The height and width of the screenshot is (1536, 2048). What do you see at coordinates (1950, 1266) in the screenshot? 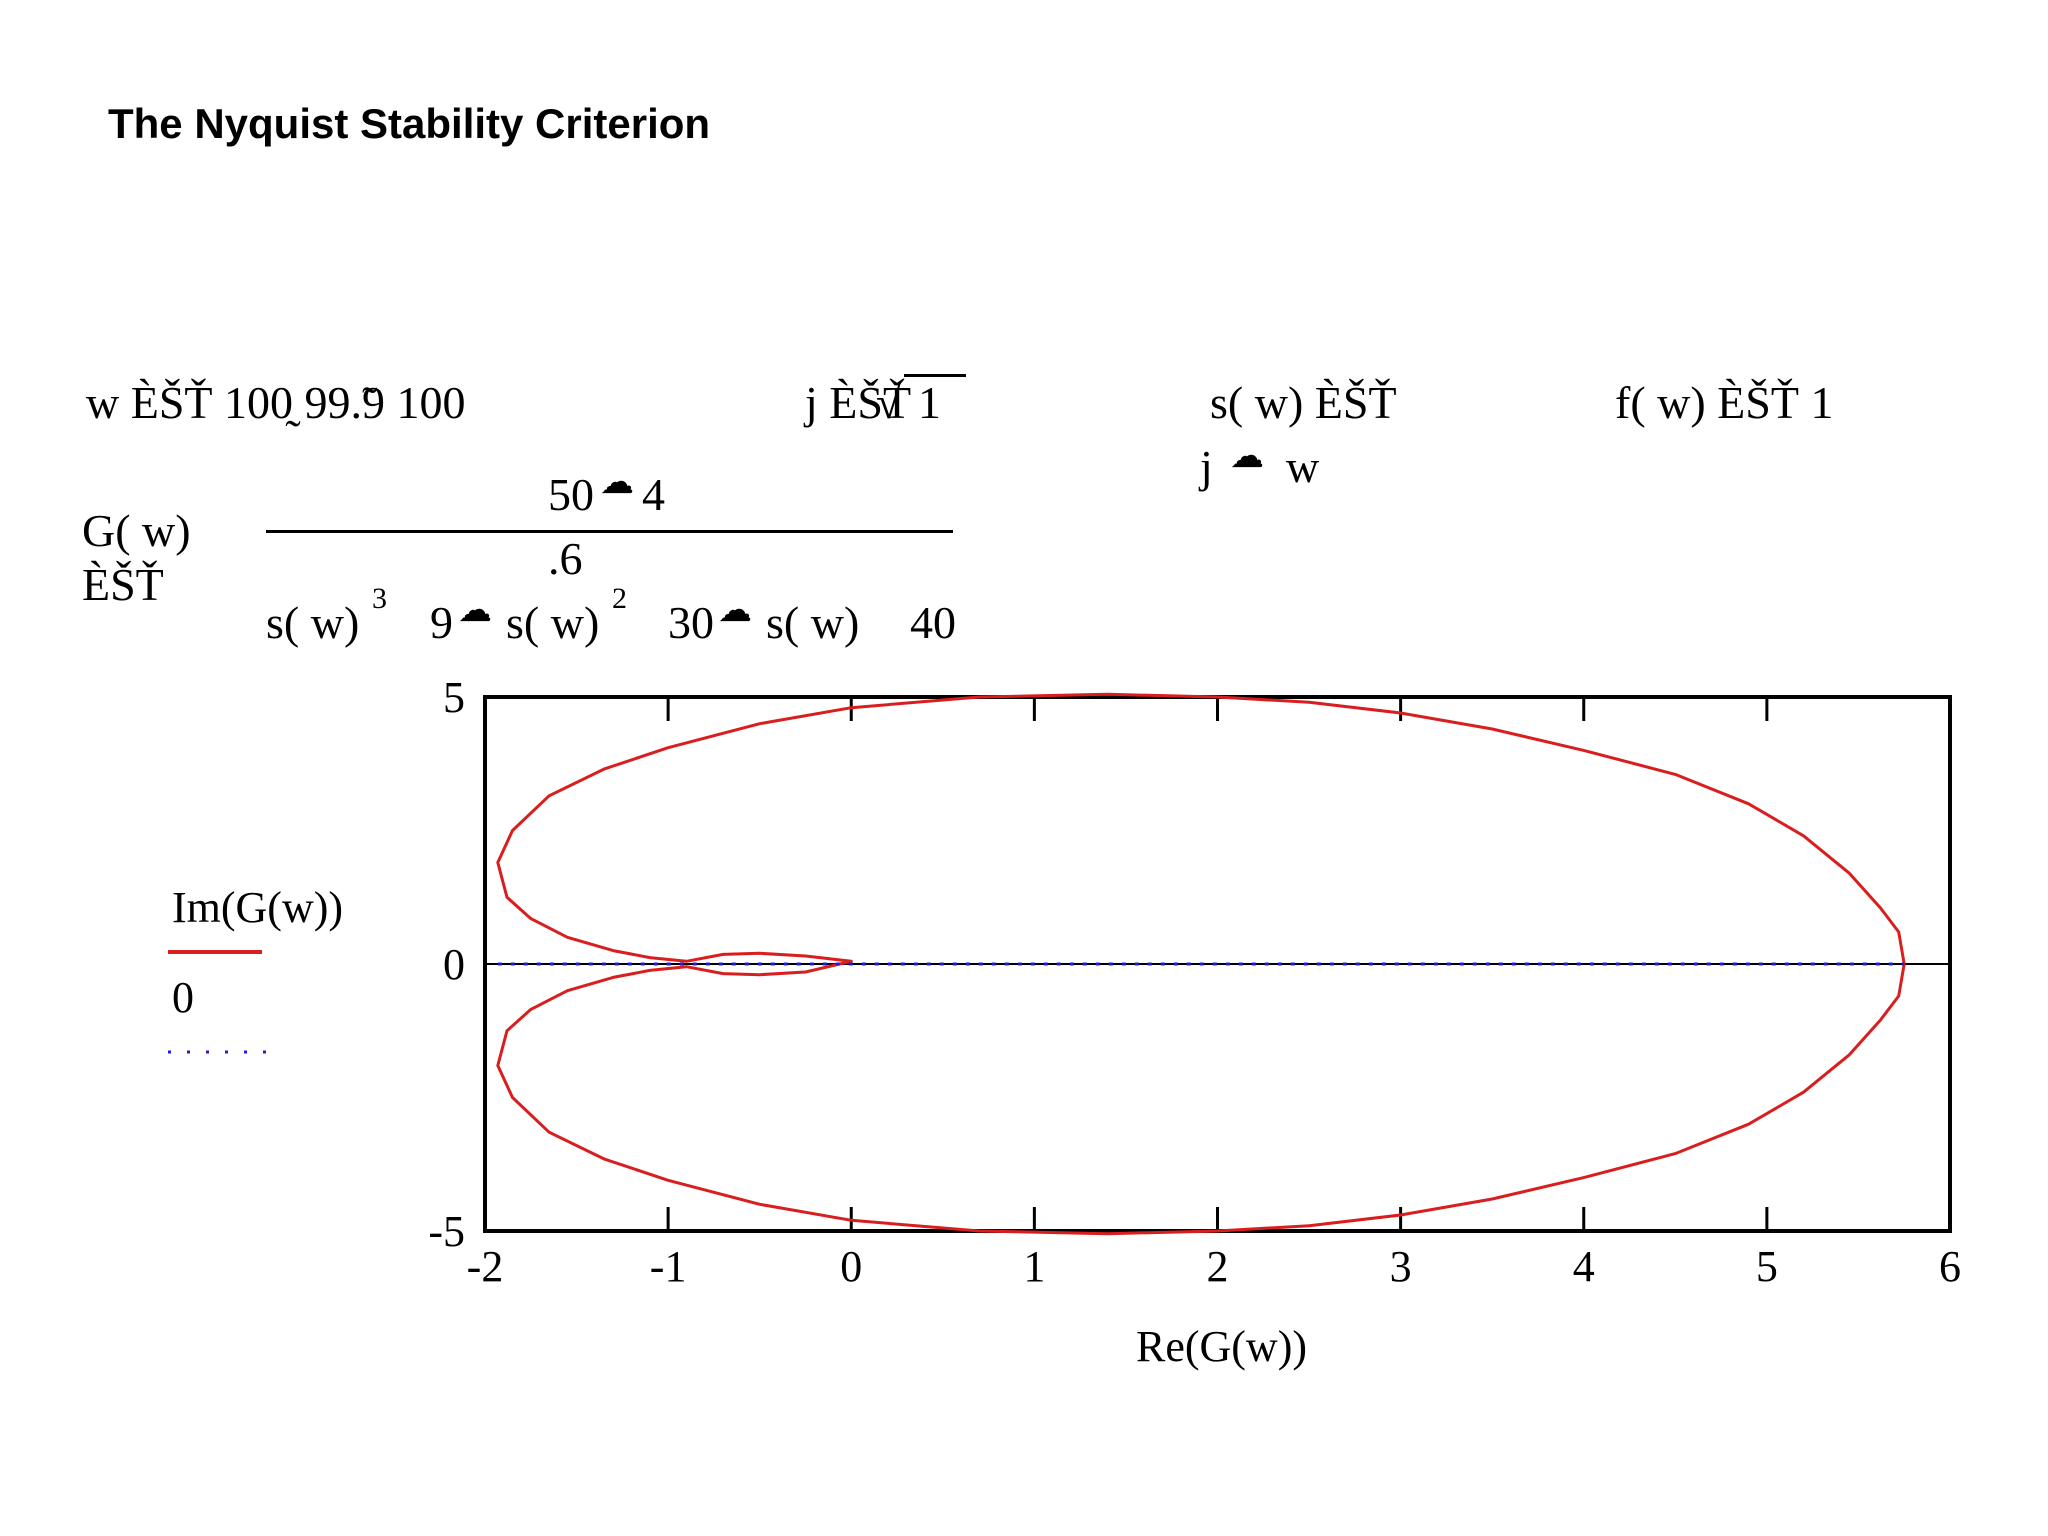
I see `x-tick-label: 6` at bounding box center [1950, 1266].